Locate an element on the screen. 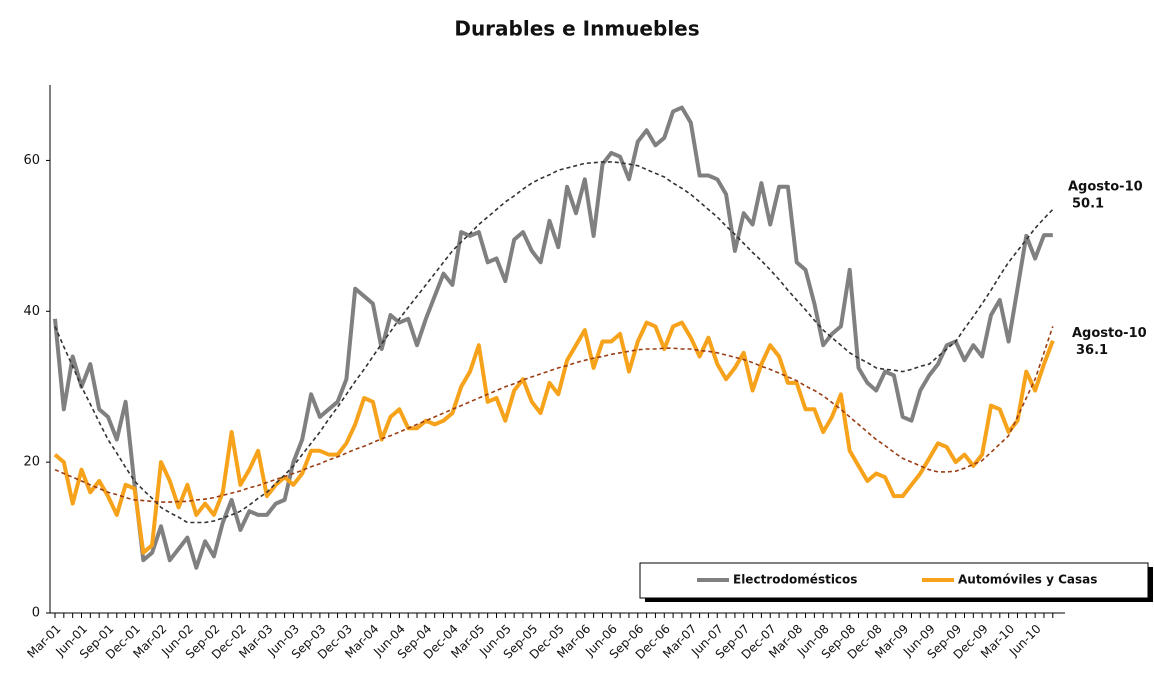 Image resolution: width=1154 pixels, height=686 pixels. y-tick-label: 20 is located at coordinates (31, 462).